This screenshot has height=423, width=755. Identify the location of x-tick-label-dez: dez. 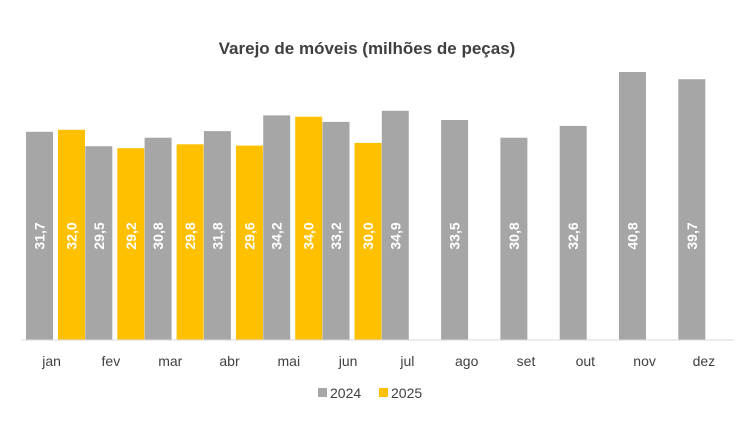
(704, 361).